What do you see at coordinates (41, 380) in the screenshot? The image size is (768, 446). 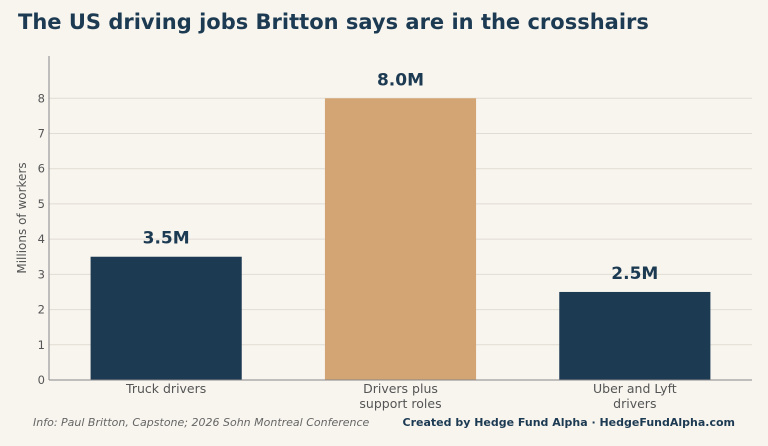 I see `y-tick-label: 0` at bounding box center [41, 380].